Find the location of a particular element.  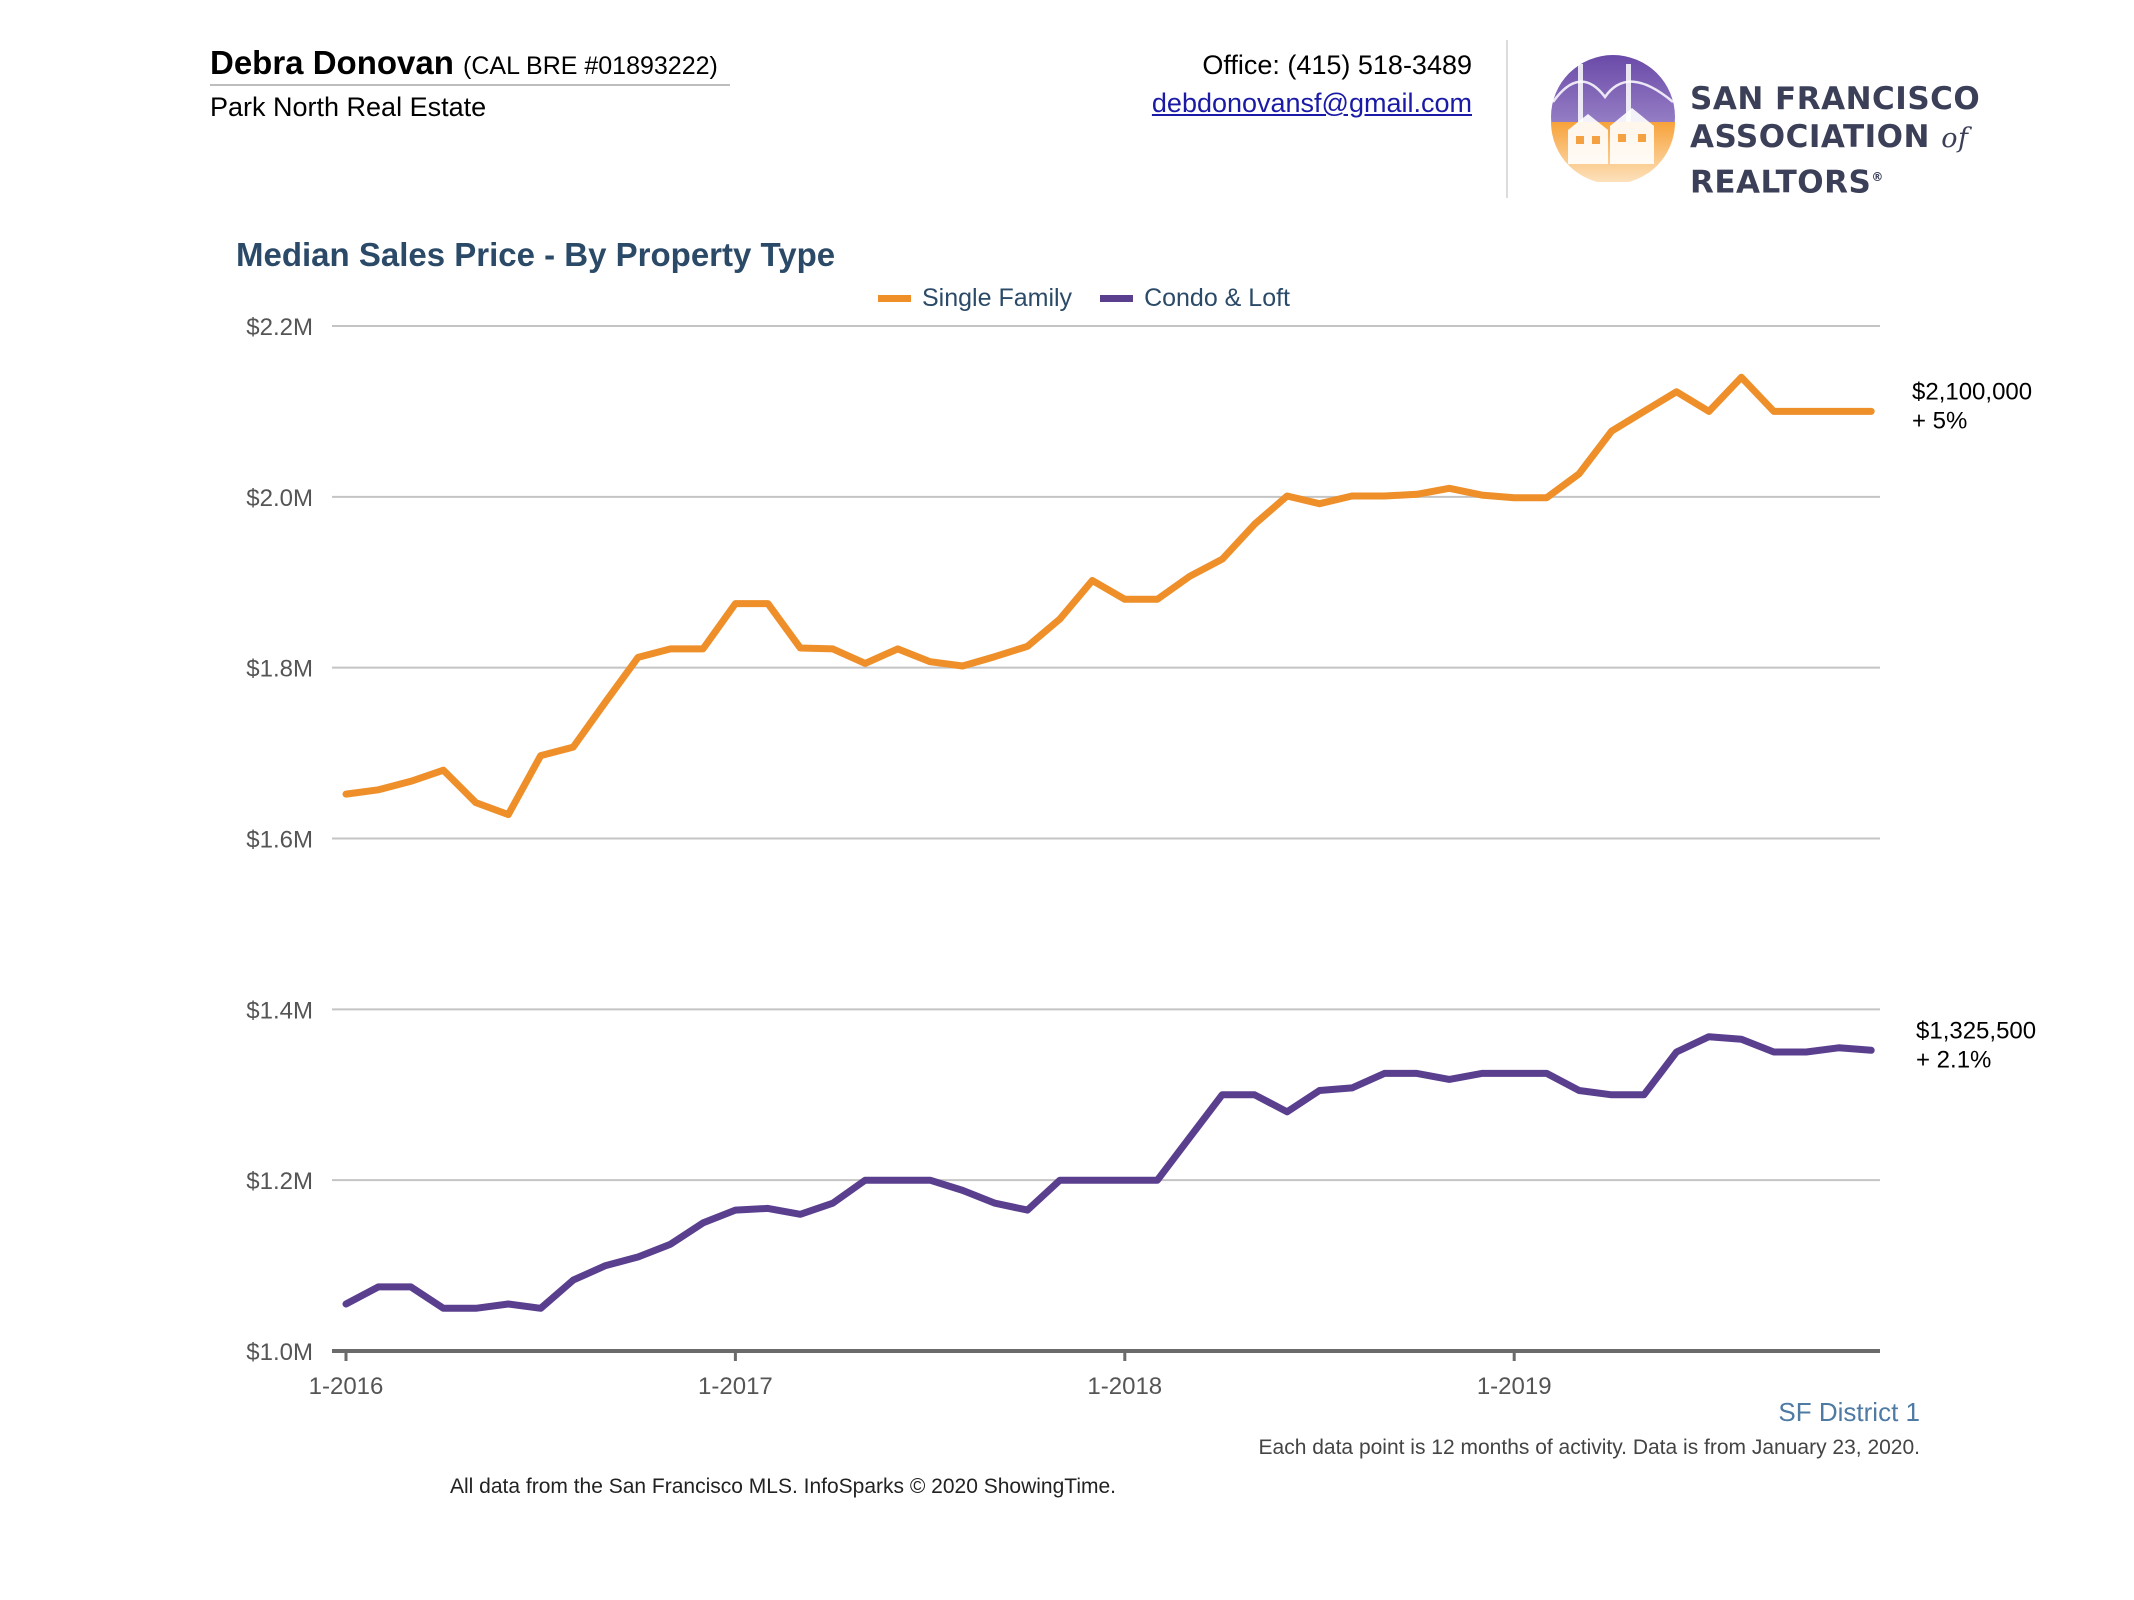

legend-swatch-condo-loft is located at coordinates (1117, 298).